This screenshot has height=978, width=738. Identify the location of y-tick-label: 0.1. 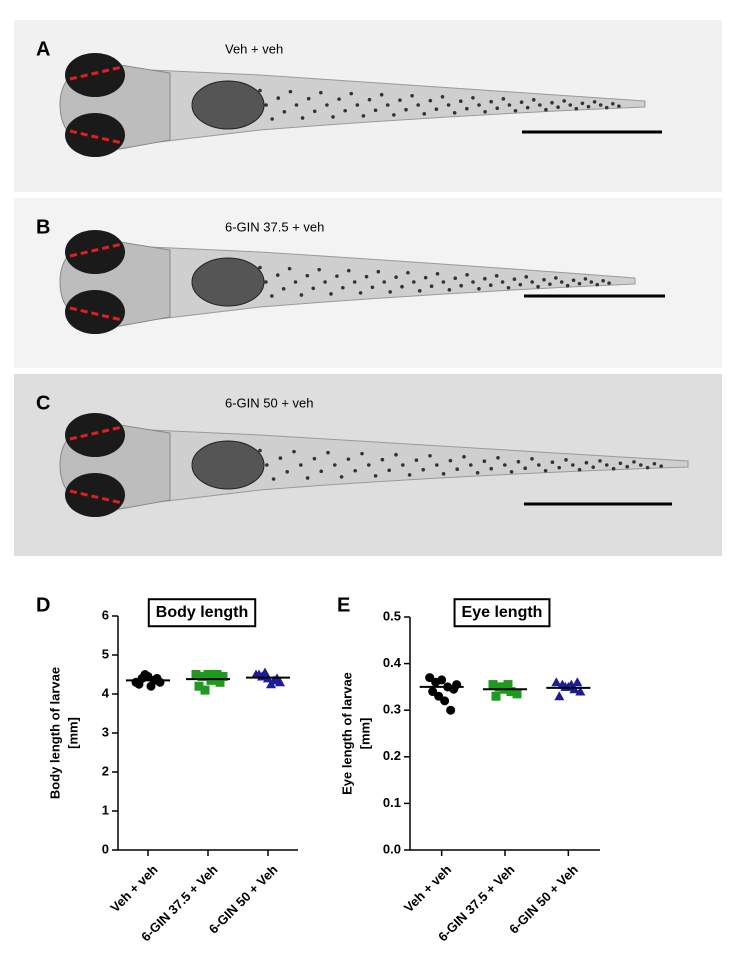
(392, 802).